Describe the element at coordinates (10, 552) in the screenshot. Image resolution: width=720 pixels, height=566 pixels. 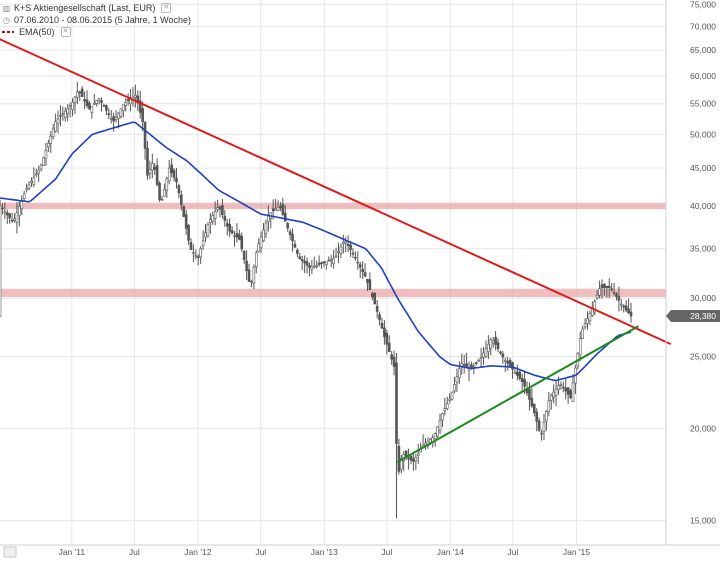
I see `scroll-handle-icon` at that location.